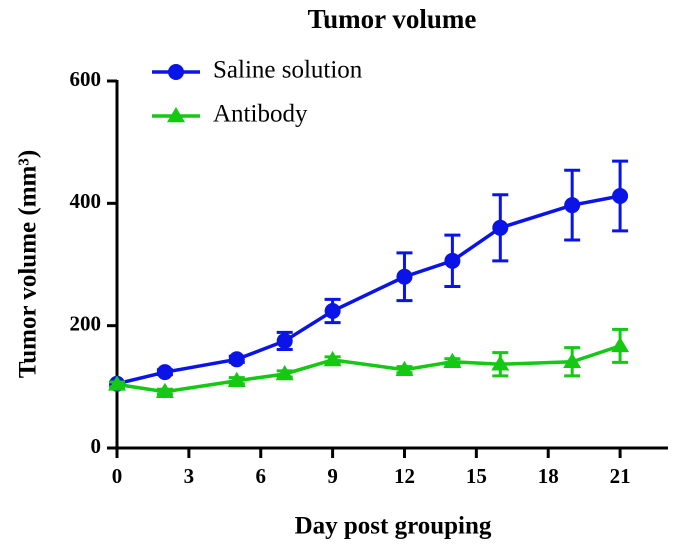 The width and height of the screenshot is (684, 553). What do you see at coordinates (620, 476) in the screenshot?
I see `x-tick-label: 21` at bounding box center [620, 476].